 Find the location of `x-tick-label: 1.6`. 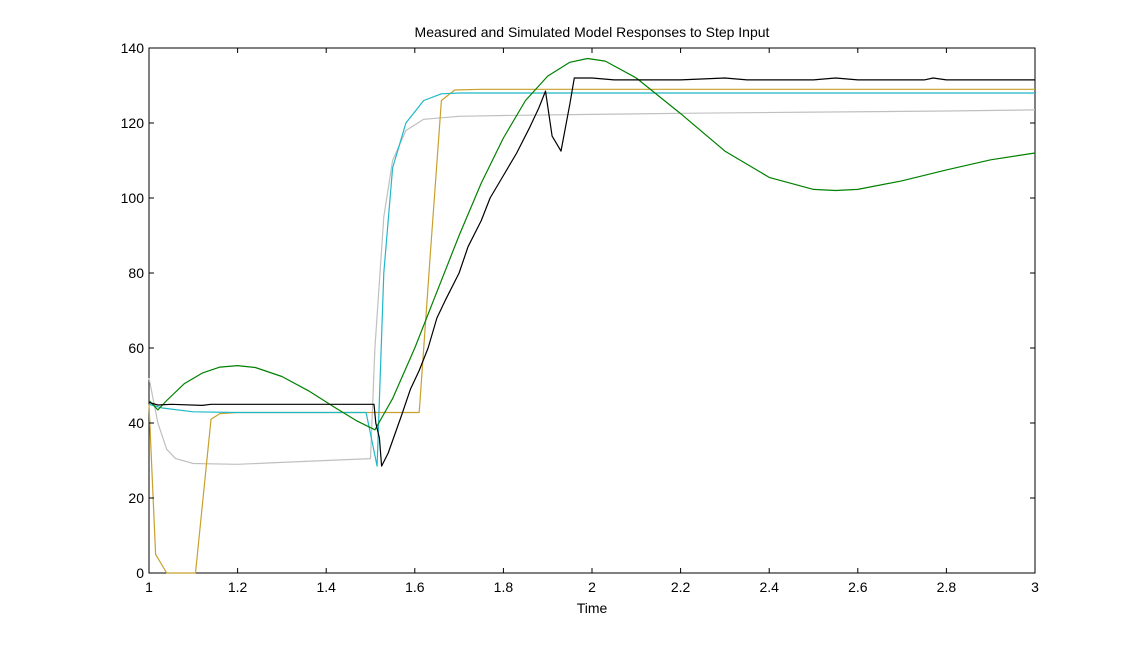

x-tick-label: 1.6 is located at coordinates (415, 587).